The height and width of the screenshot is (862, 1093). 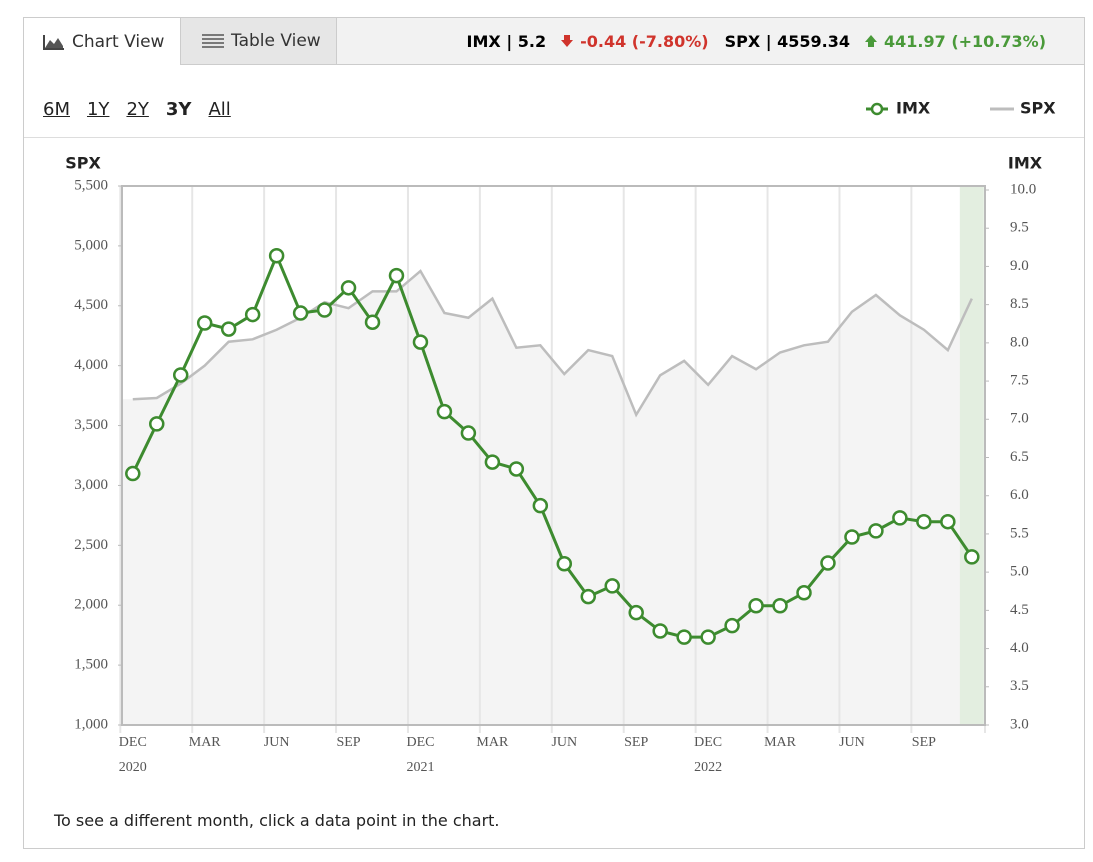 What do you see at coordinates (420, 767) in the screenshot?
I see `x-year-label: 2021` at bounding box center [420, 767].